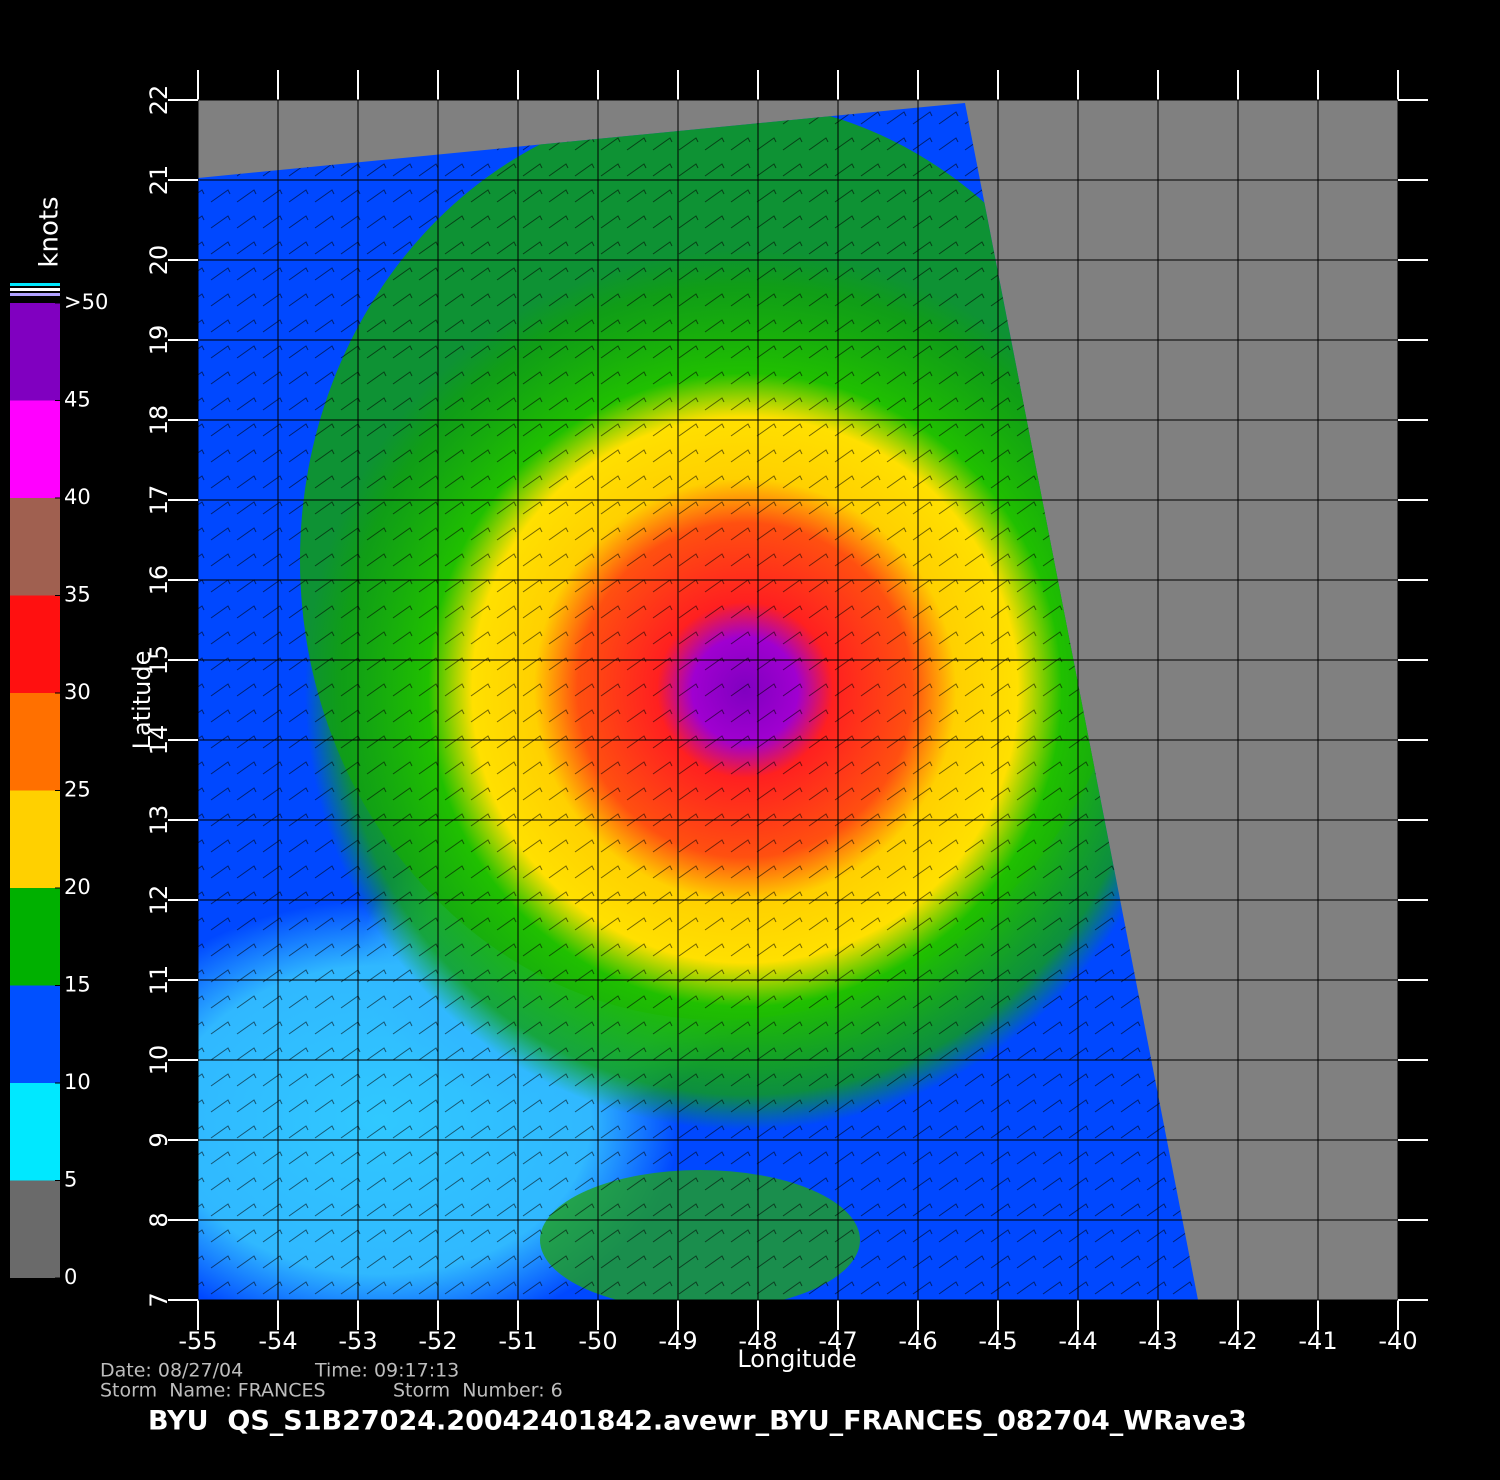 This screenshot has height=1480, width=1500. I want to click on y-tick-label: 21, so click(159, 180).